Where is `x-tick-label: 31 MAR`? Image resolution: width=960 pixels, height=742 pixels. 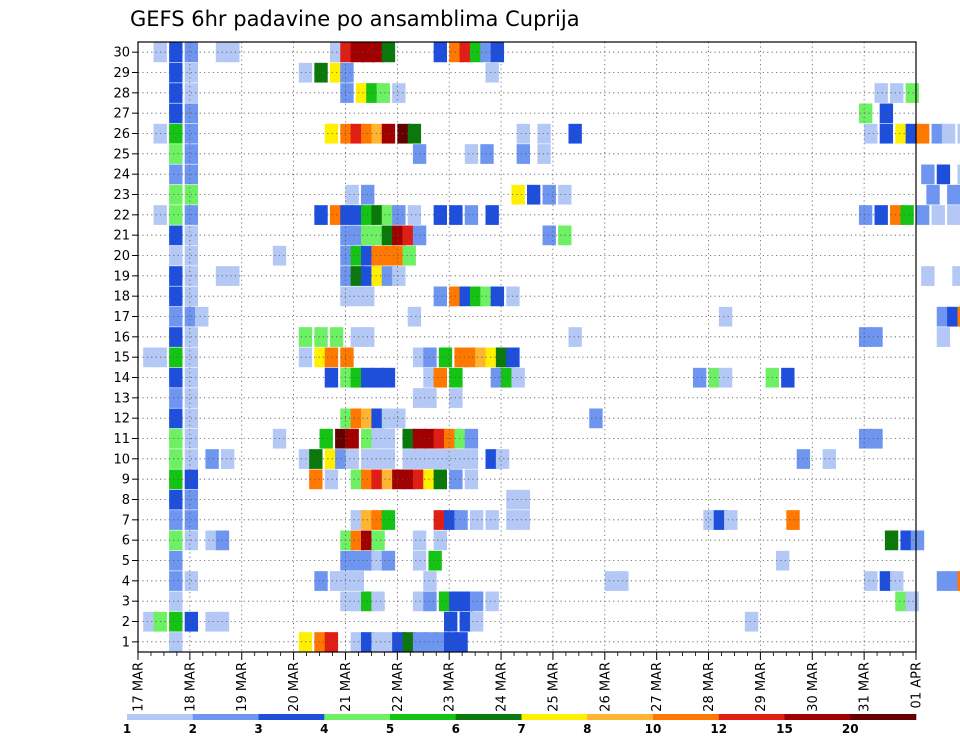 x-tick-label: 31 MAR is located at coordinates (865, 687).